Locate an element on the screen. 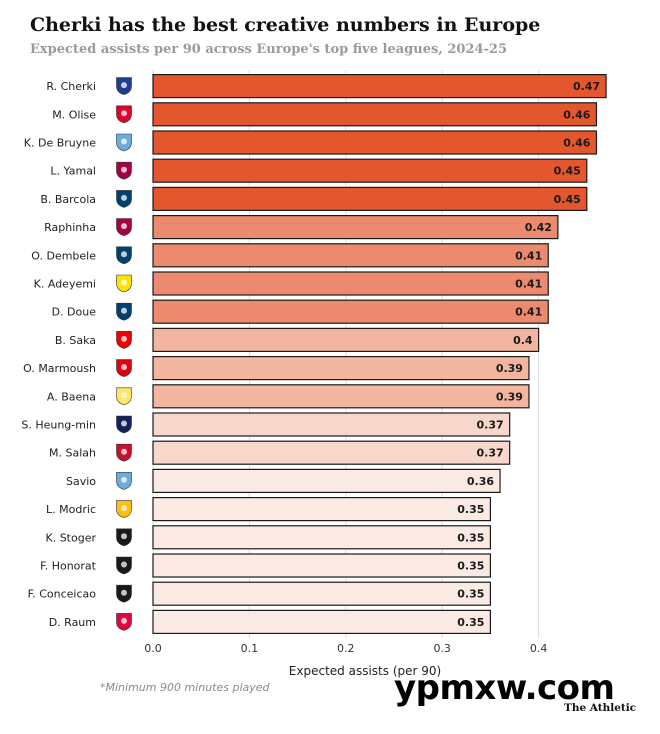  player-name-label: O. Dembele is located at coordinates (63, 255).